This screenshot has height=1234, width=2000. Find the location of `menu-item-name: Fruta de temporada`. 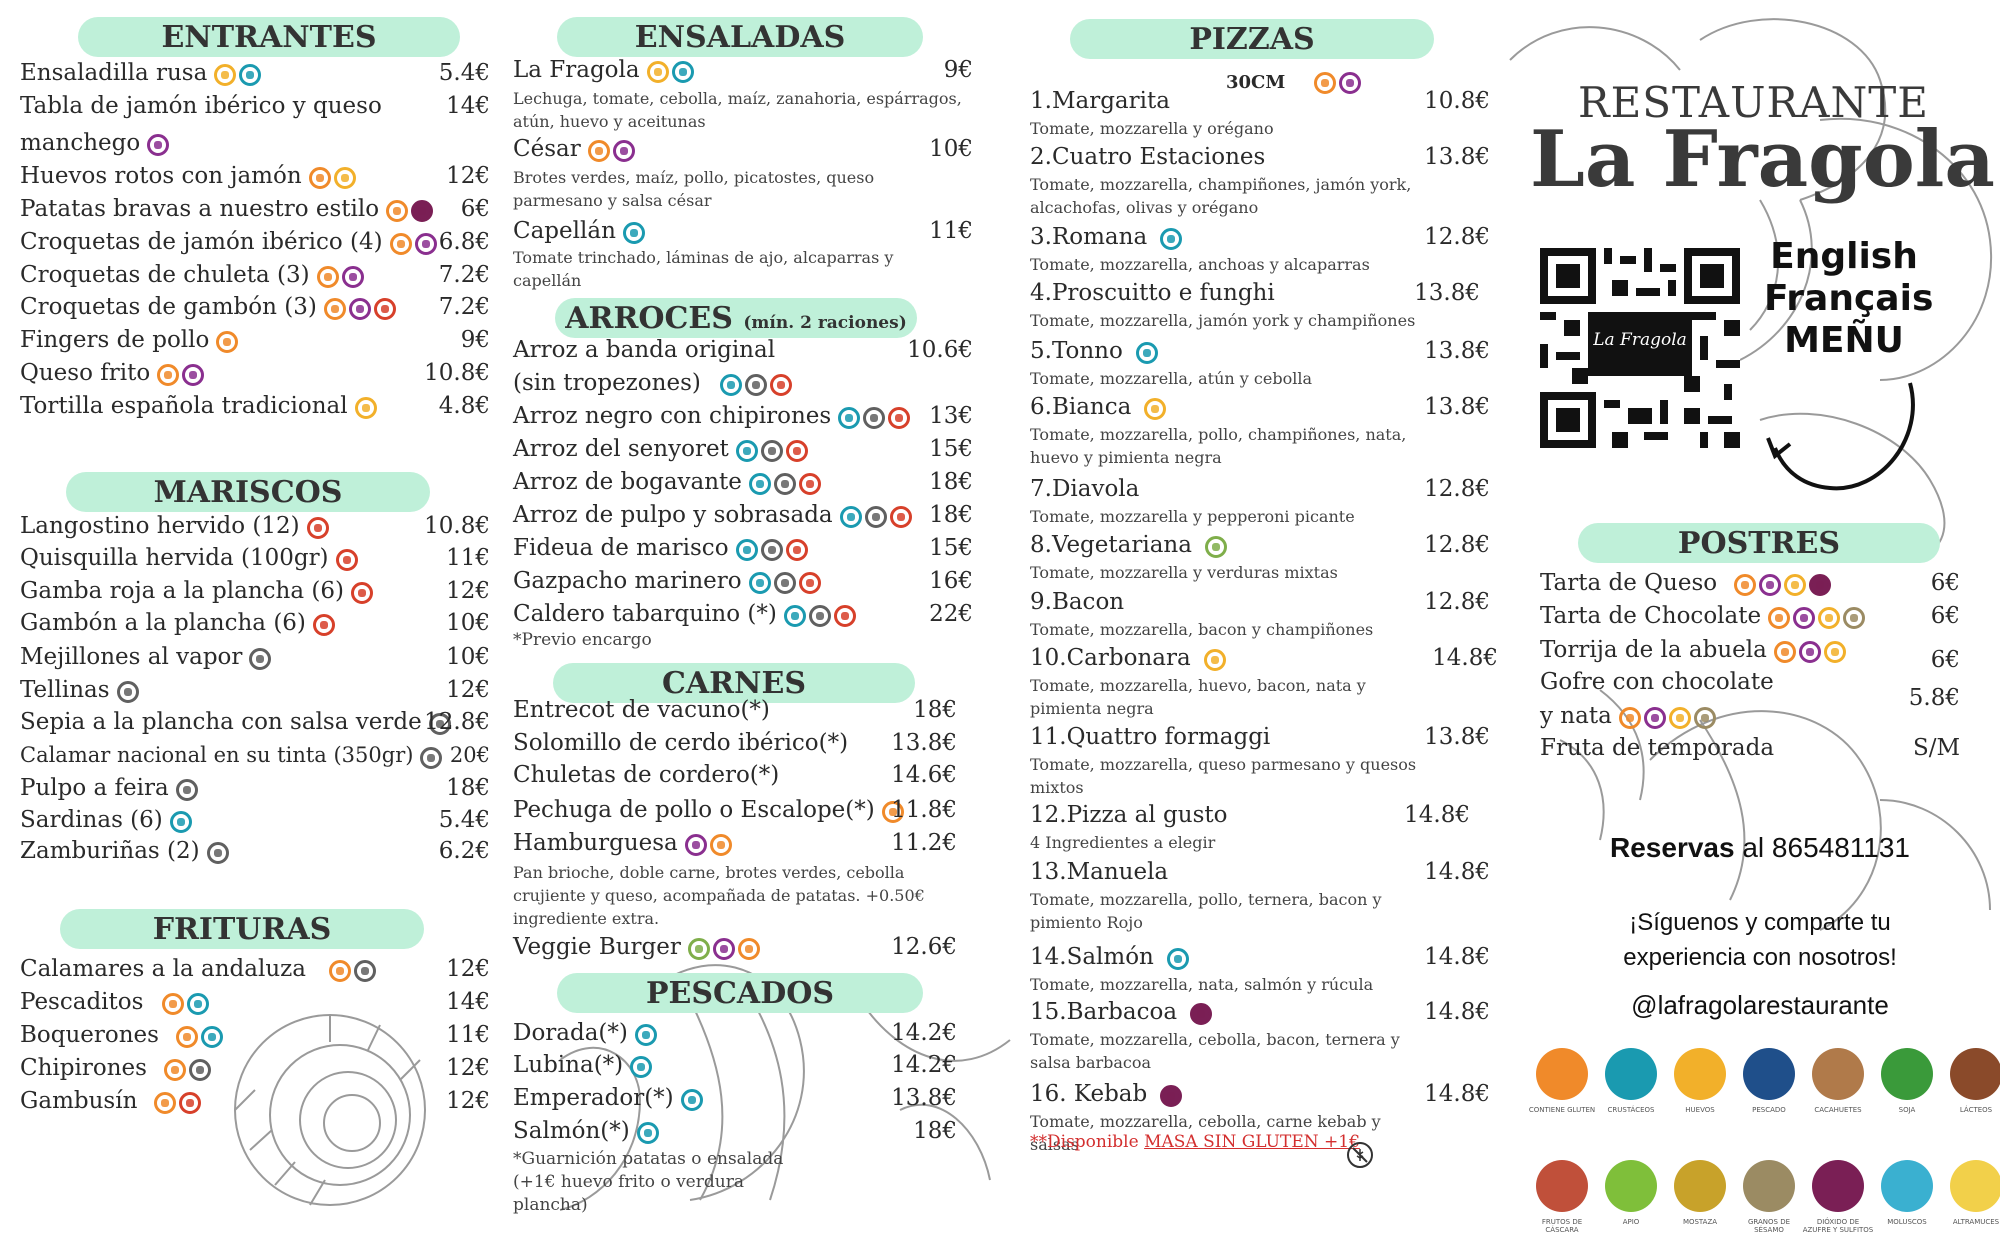

menu-item-name: Fruta de temporada is located at coordinates (1657, 748).